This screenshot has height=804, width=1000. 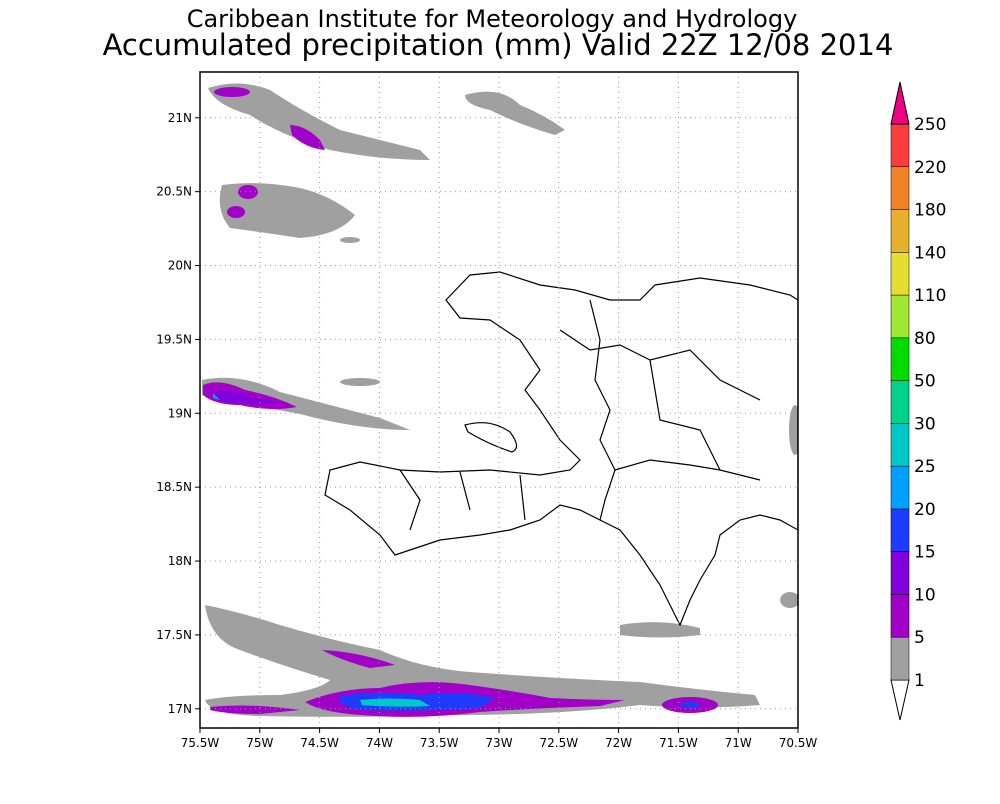 I want to click on colorbar-label: 20, so click(x=925, y=510).